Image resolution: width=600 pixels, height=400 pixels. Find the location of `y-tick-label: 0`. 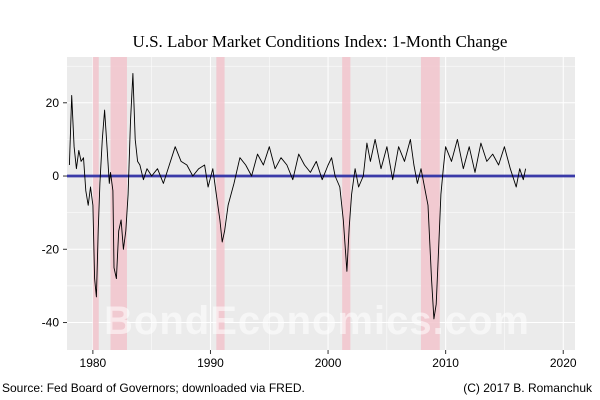

y-tick-label: 0 is located at coordinates (55, 176).